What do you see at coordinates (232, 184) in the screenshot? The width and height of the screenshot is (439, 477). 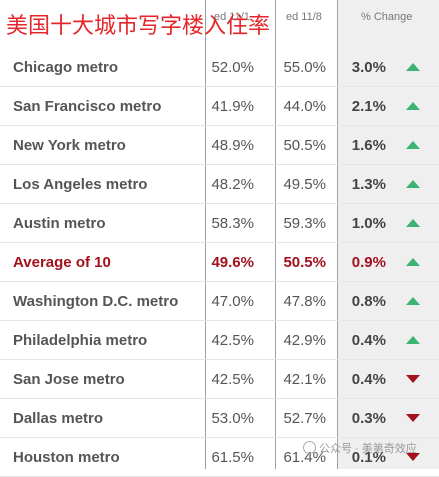 I see `occupancy-week-1: 48.2%` at bounding box center [232, 184].